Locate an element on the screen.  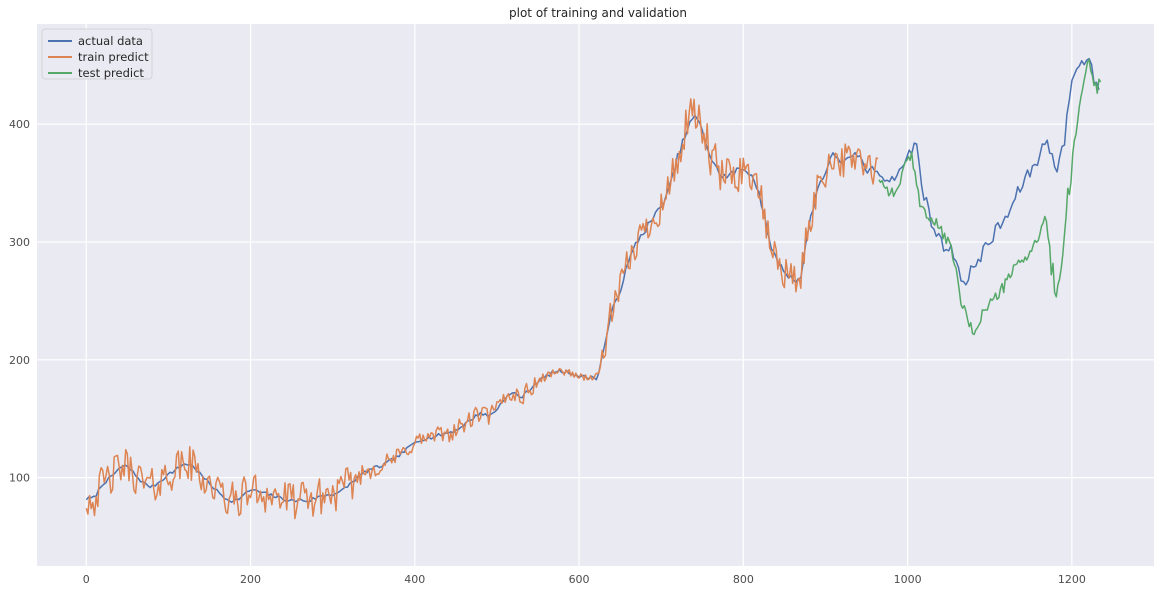
series-line-test-predict is located at coordinates (990, 197).